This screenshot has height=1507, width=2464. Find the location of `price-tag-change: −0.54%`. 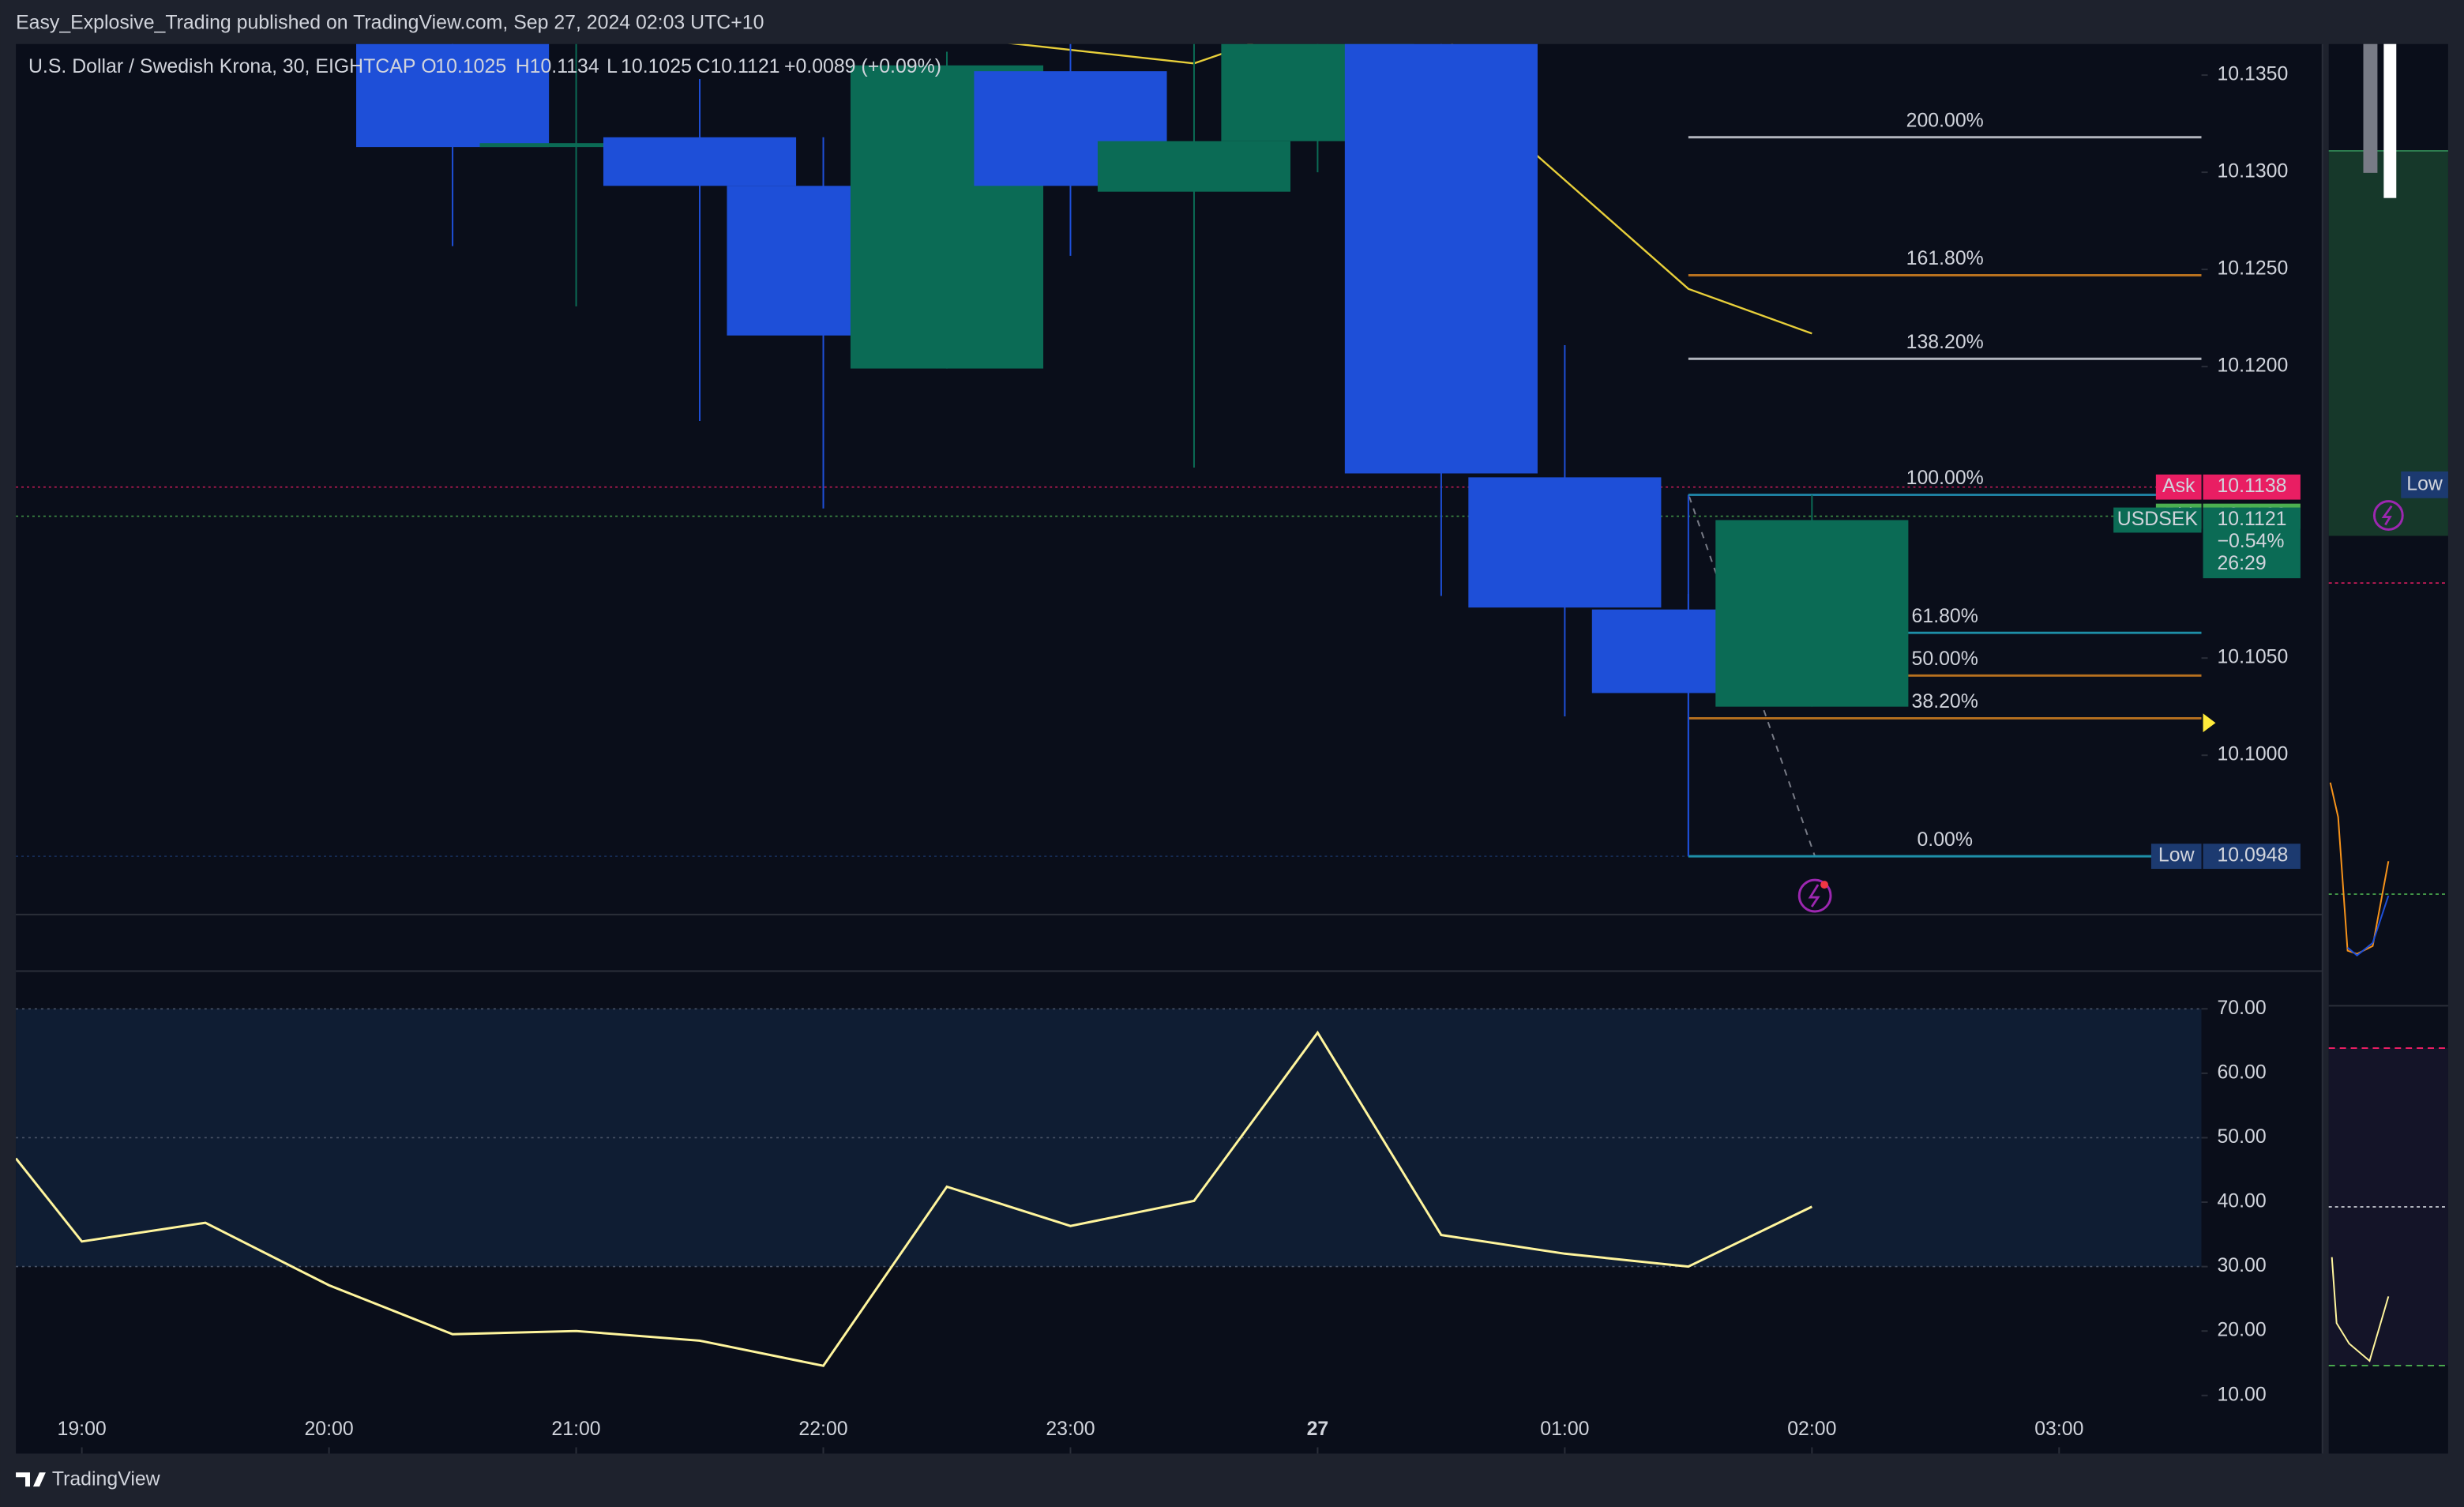

price-tag-change: −0.54% is located at coordinates (2250, 541).